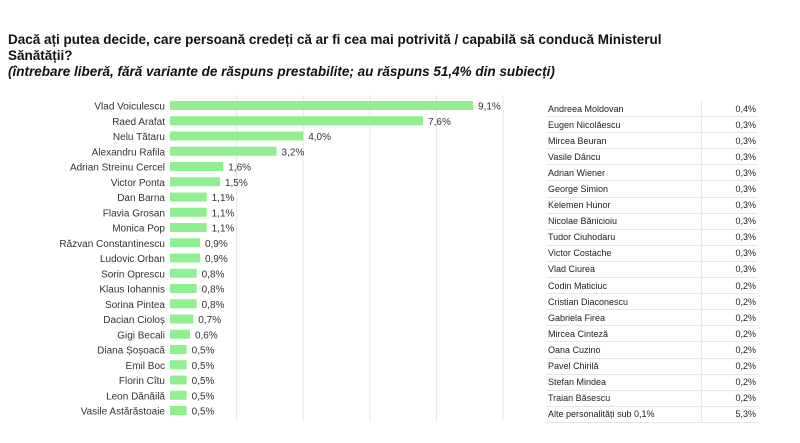  What do you see at coordinates (112, 244) in the screenshot?
I see `category-label: Răzvan Constantinescu` at bounding box center [112, 244].